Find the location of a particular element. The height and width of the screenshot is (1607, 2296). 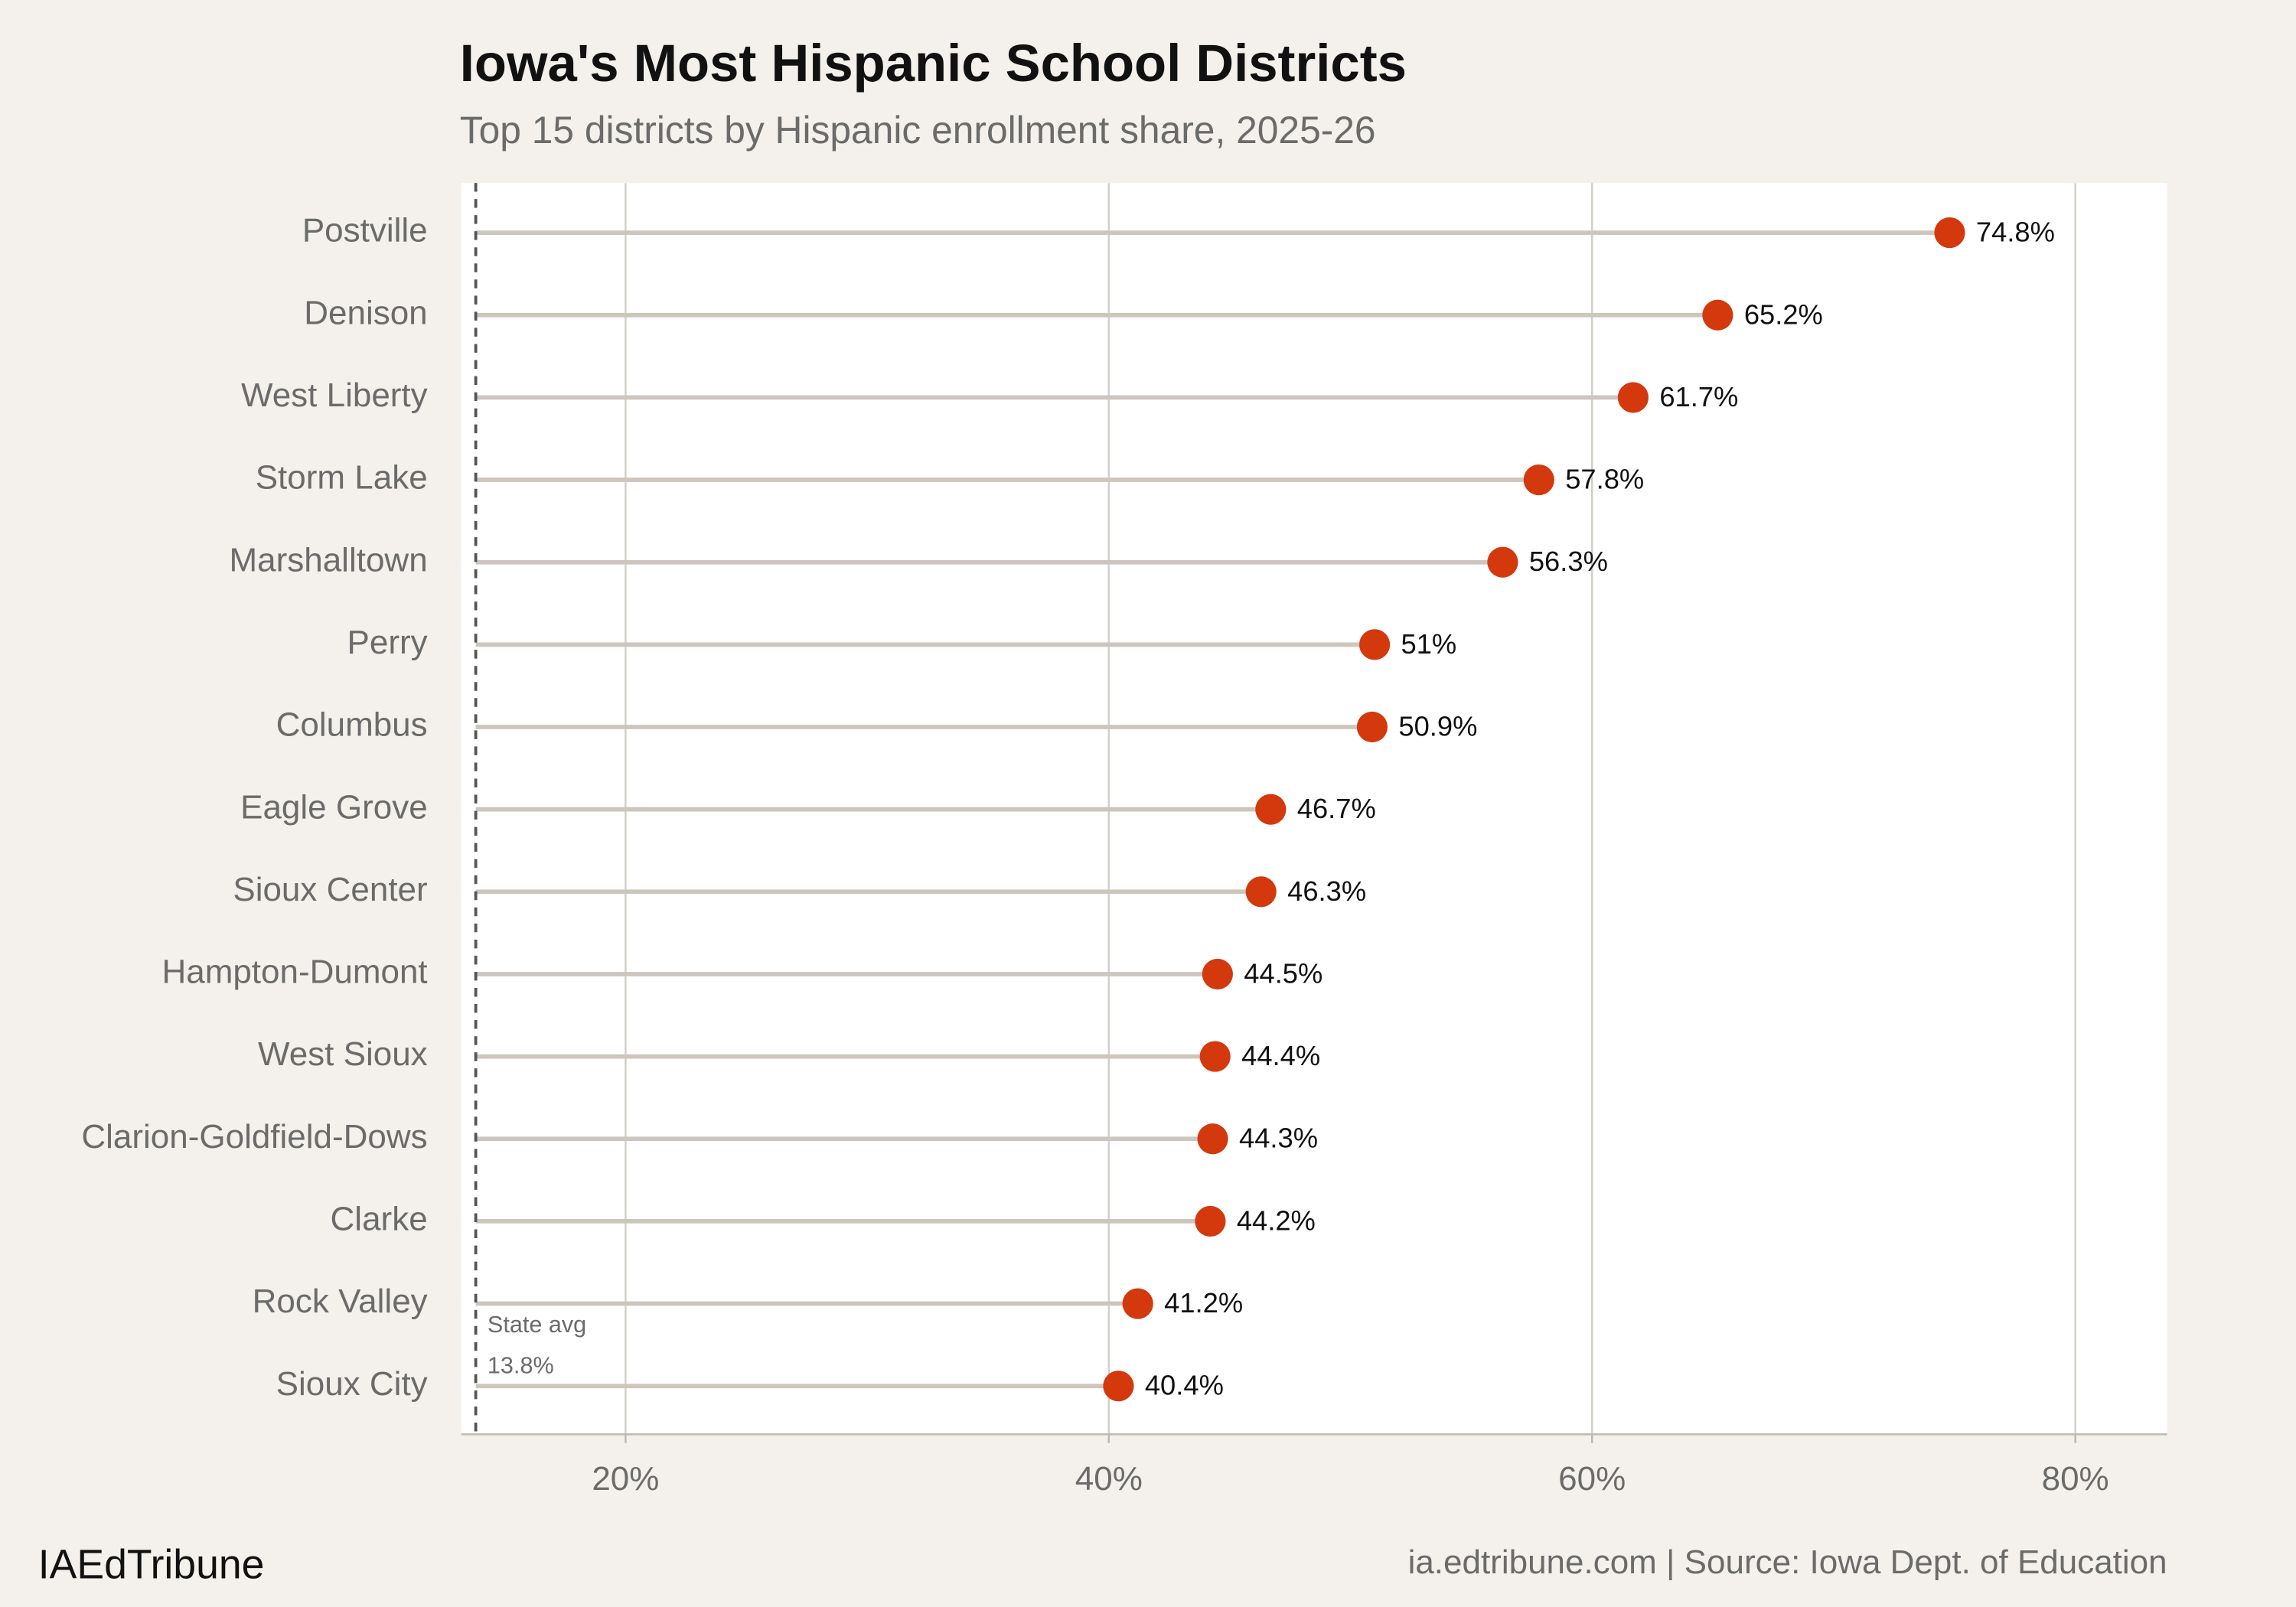

data-label: 46.7% is located at coordinates (1336, 808).